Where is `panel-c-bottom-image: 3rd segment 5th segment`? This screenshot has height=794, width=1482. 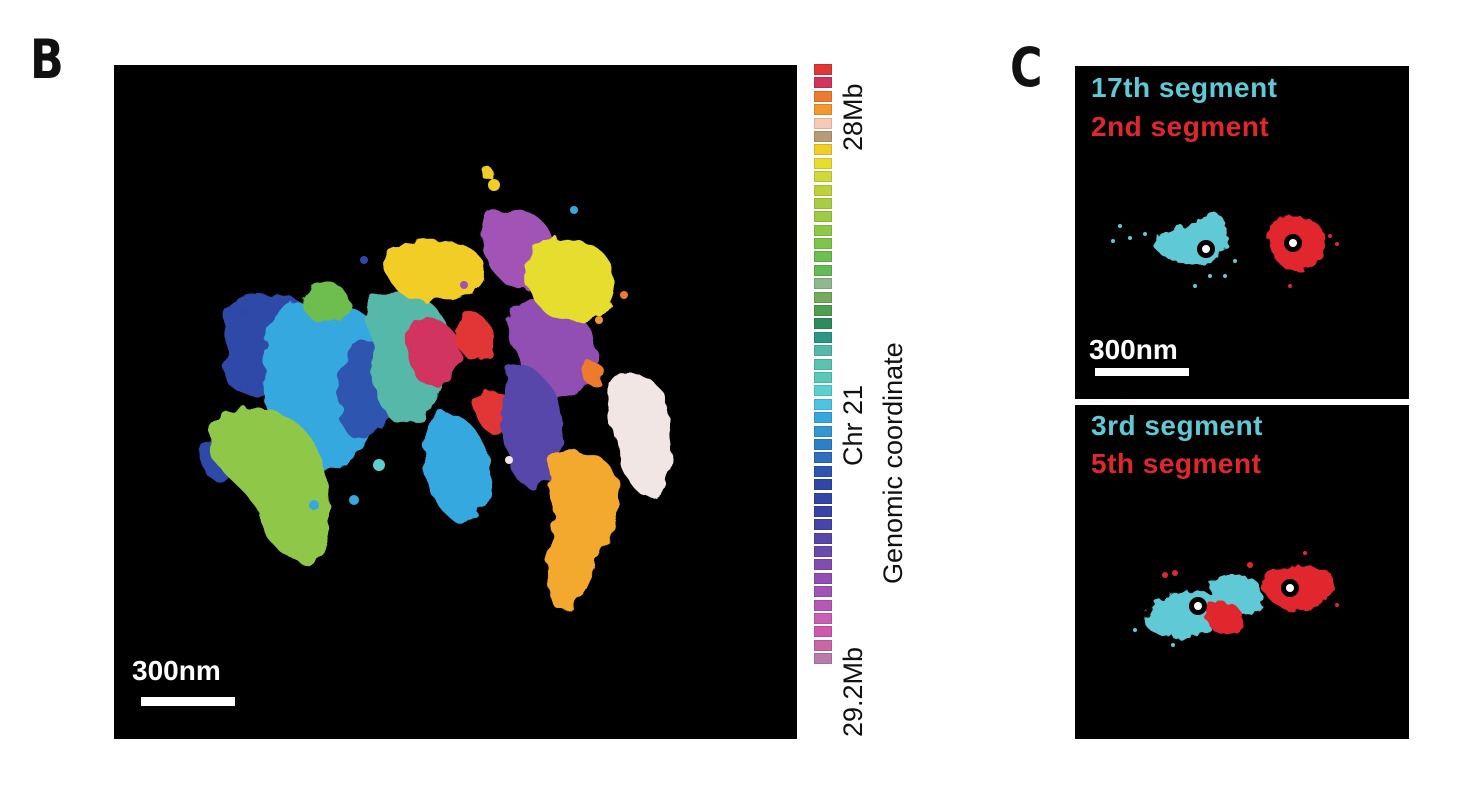 panel-c-bottom-image: 3rd segment 5th segment is located at coordinates (1242, 572).